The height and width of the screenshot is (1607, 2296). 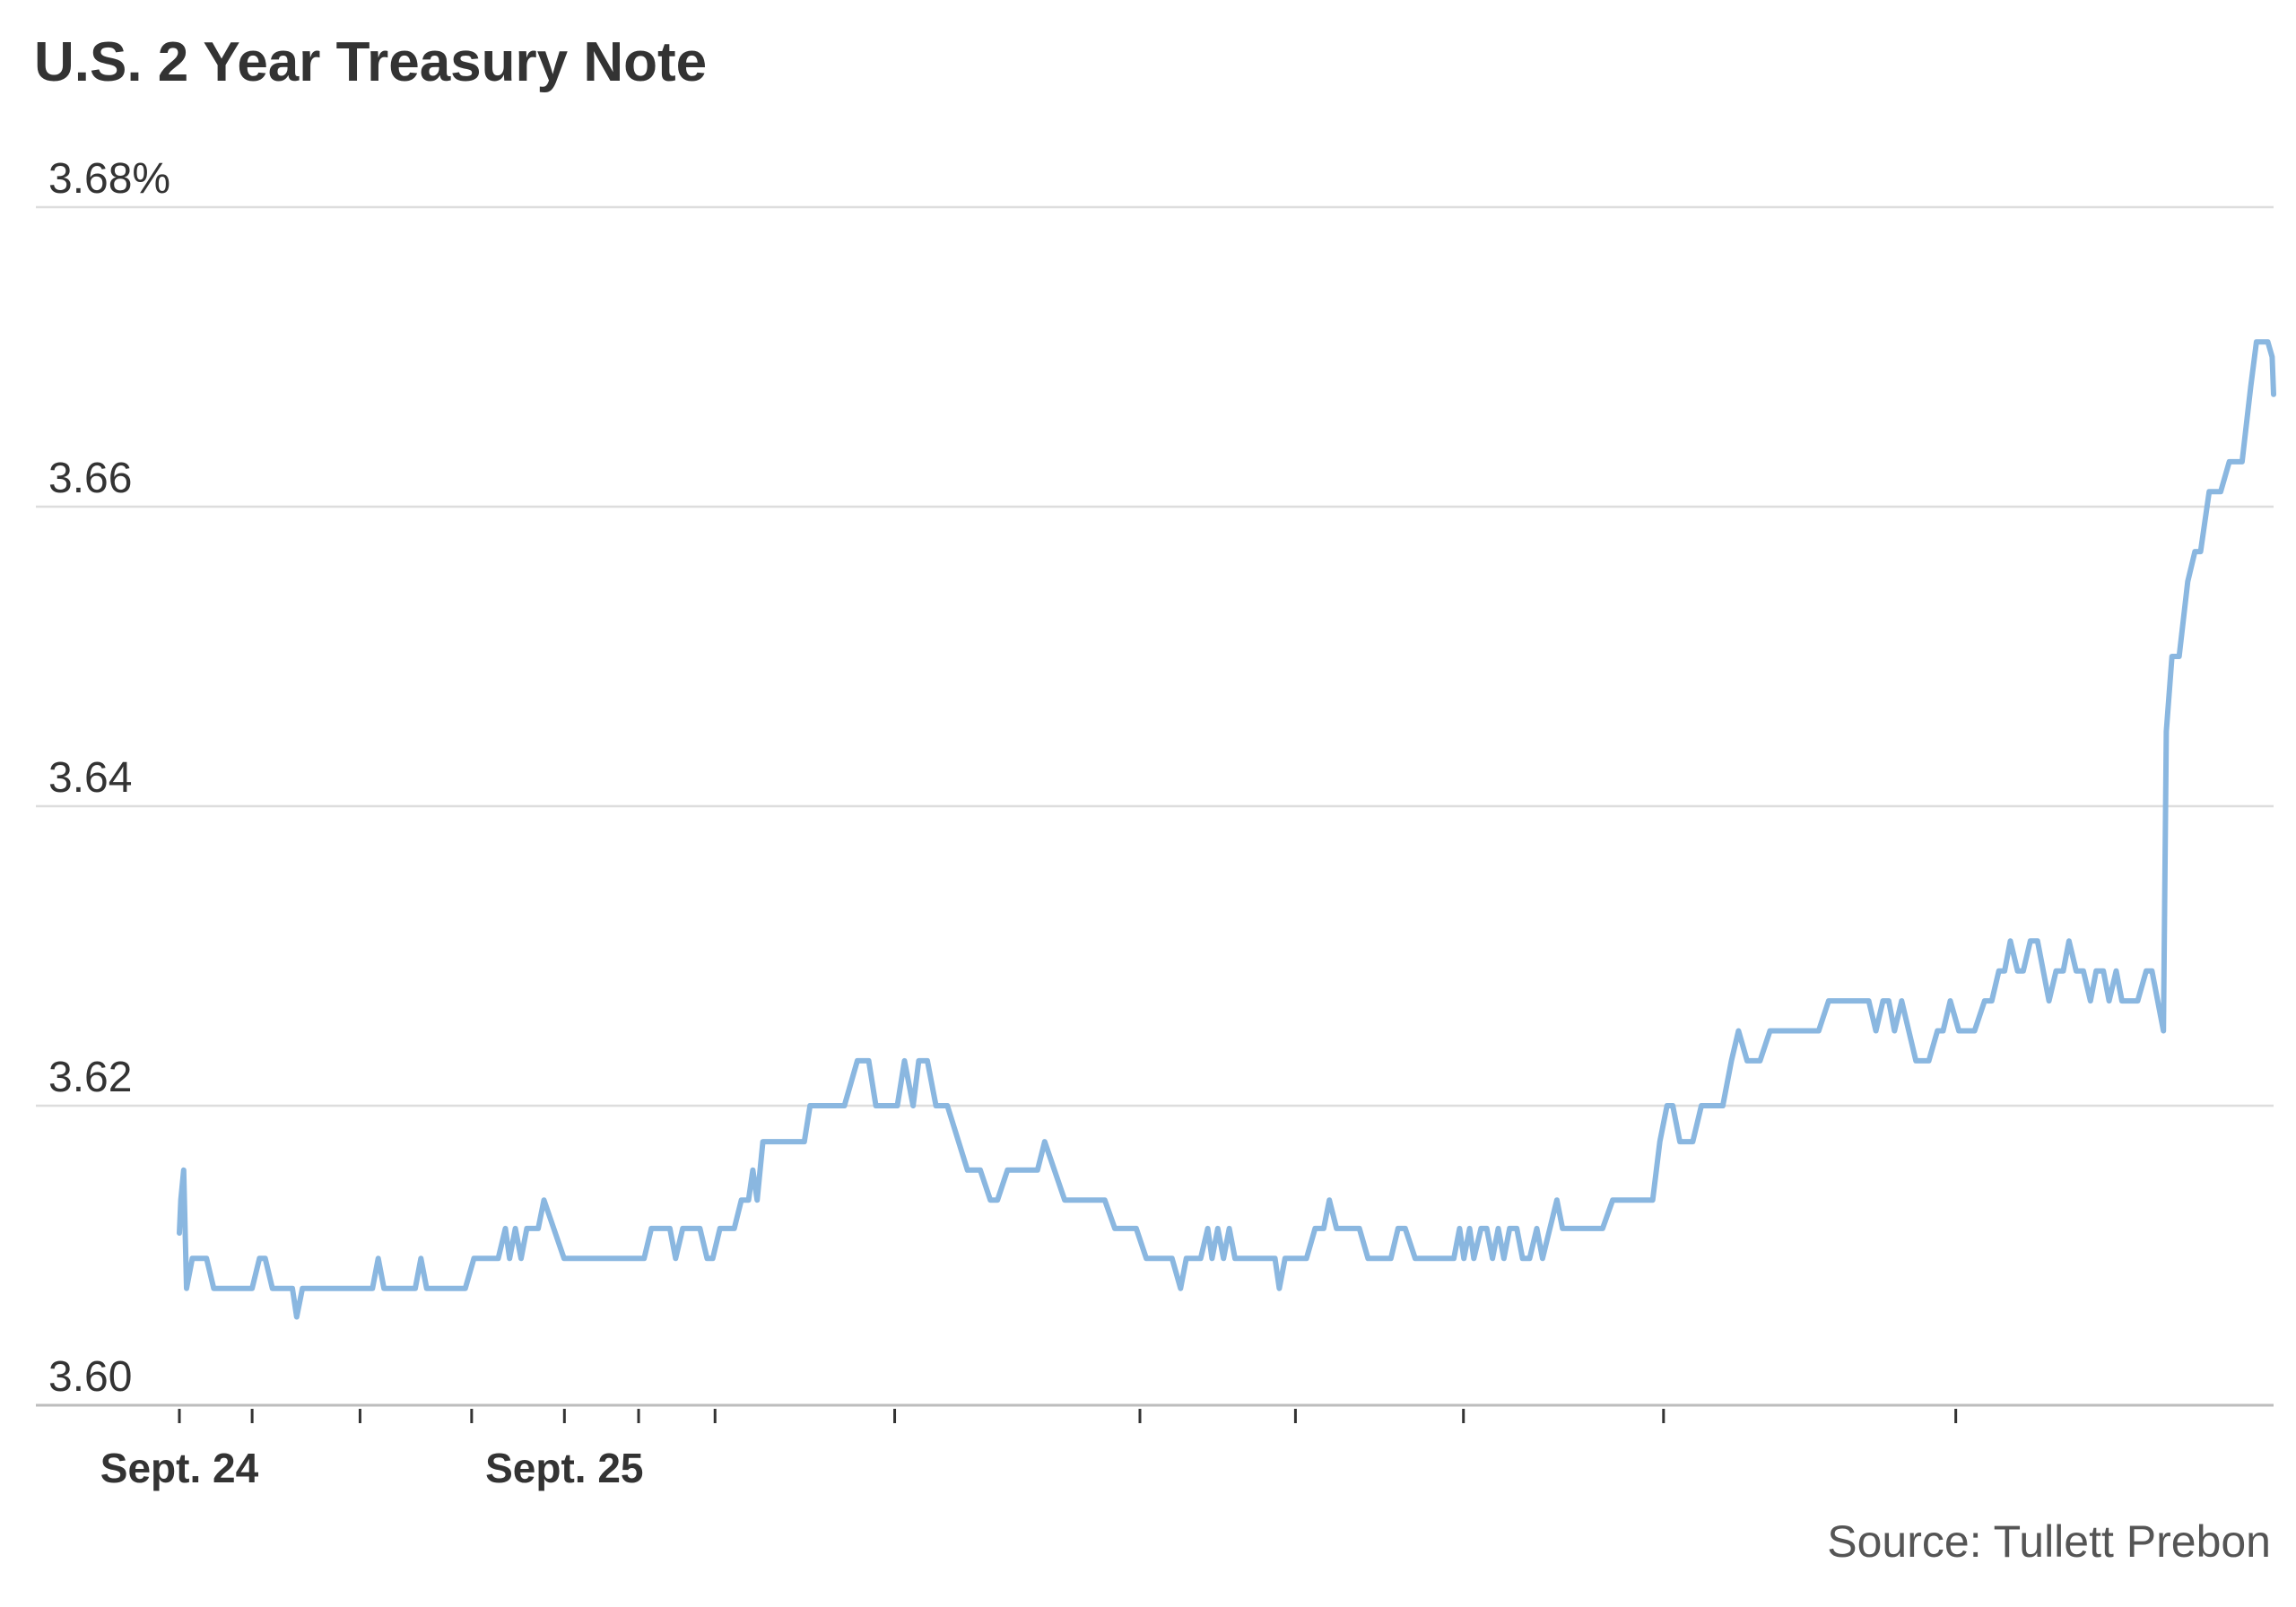 I want to click on x-axis: Sept. 24 Sept. 25, so click(x=1029, y=1450).